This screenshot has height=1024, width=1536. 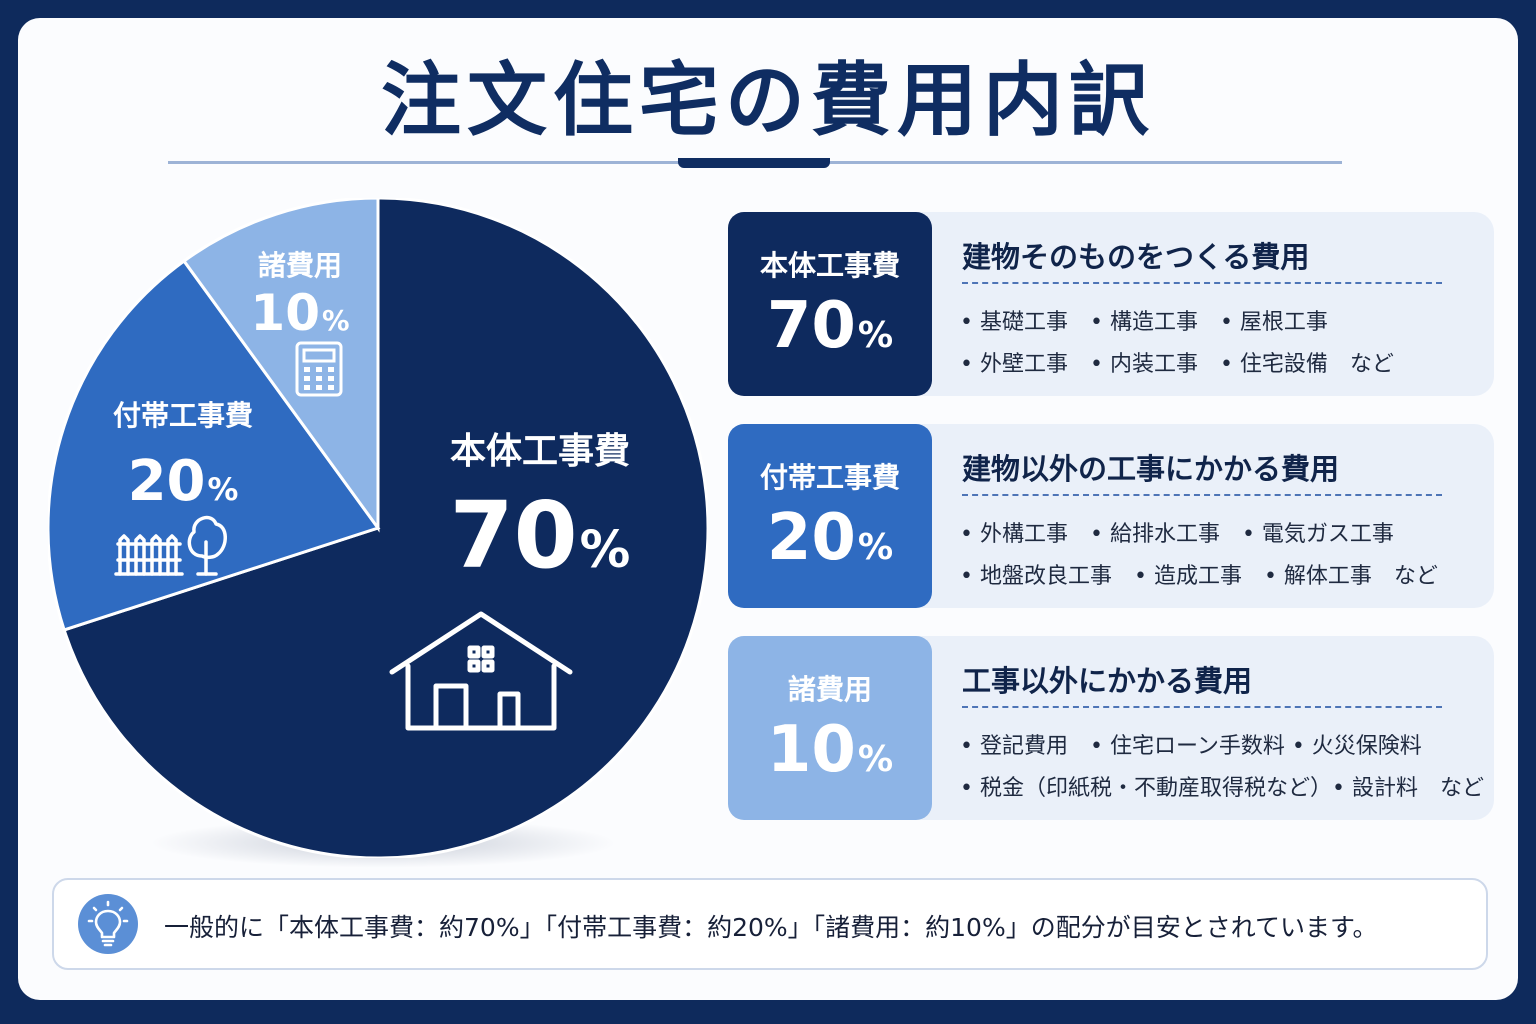 What do you see at coordinates (1199, 576) in the screenshot?
I see `row-items-line-2: • 地盤改良工事 • 造成工事 • 解体工事 など` at bounding box center [1199, 576].